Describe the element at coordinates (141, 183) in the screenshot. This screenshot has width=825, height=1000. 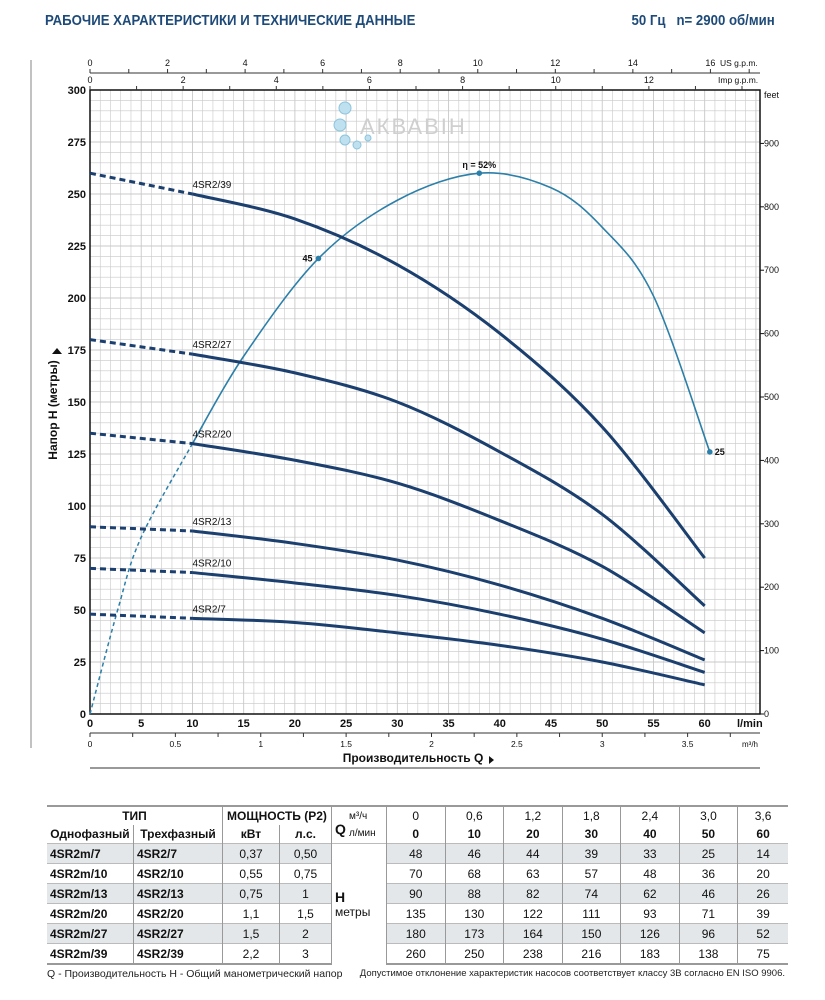
I see `head-curve-dashed-4SR2/39` at that location.